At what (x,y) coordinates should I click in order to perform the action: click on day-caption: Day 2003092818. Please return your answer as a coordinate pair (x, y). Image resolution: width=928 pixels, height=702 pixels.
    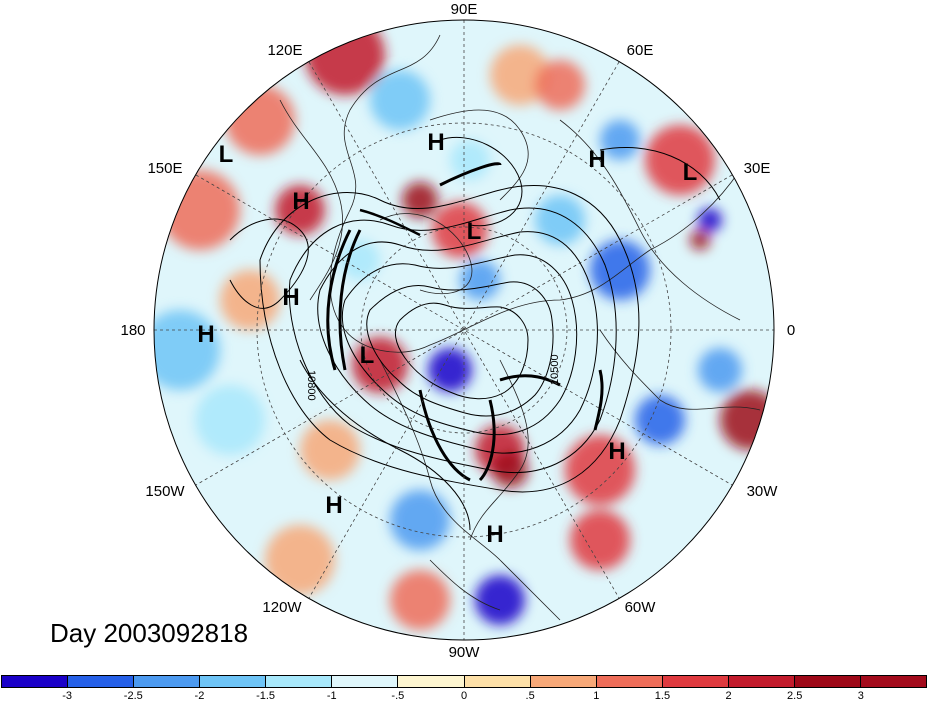
    Looking at the image, I should click on (149, 633).